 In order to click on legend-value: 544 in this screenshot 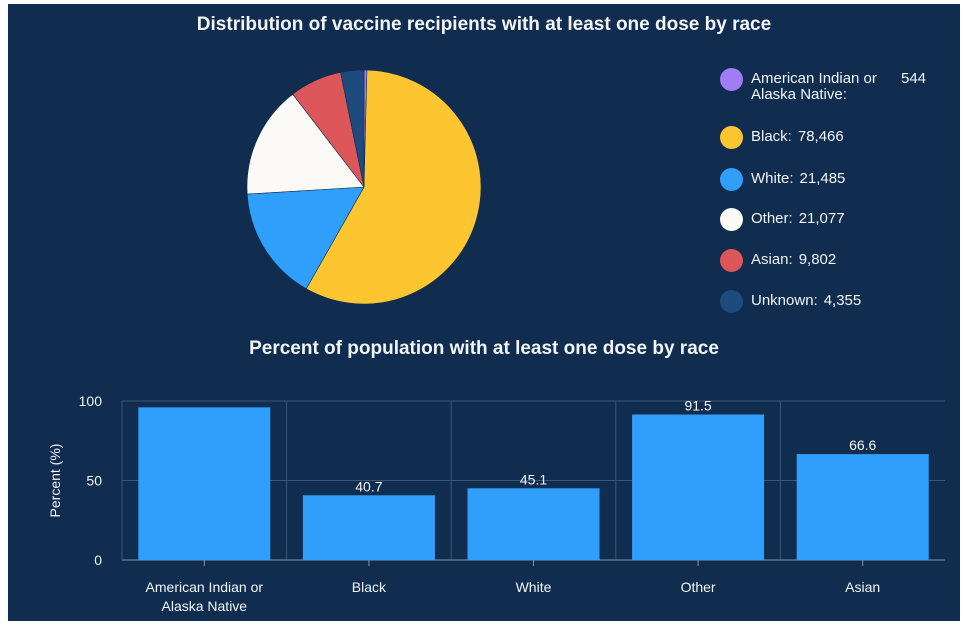, I will do `click(914, 78)`.